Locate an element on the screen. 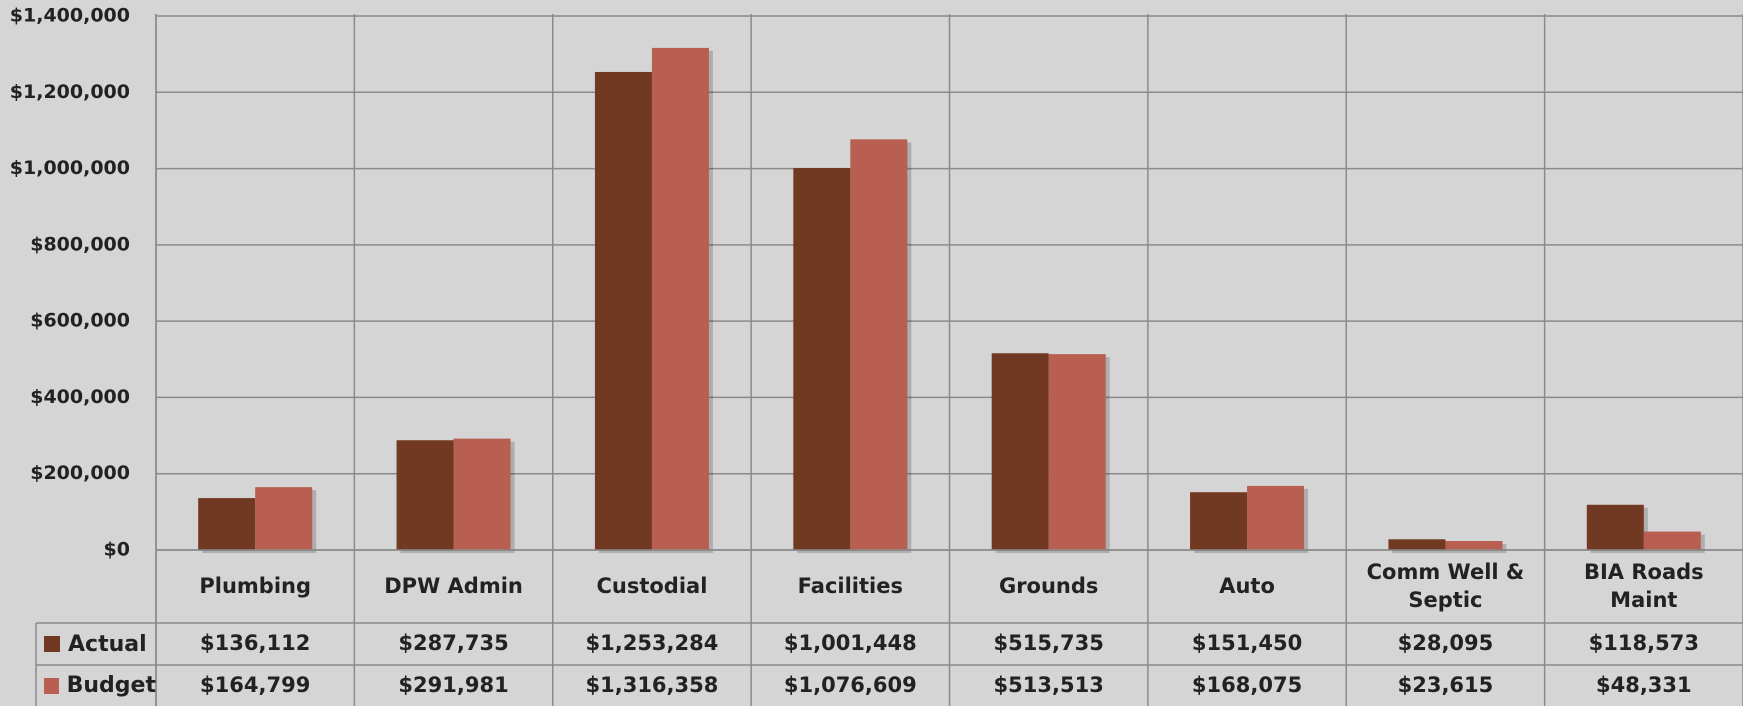 This screenshot has height=706, width=1743. table-value: $515,735 is located at coordinates (1048, 643).